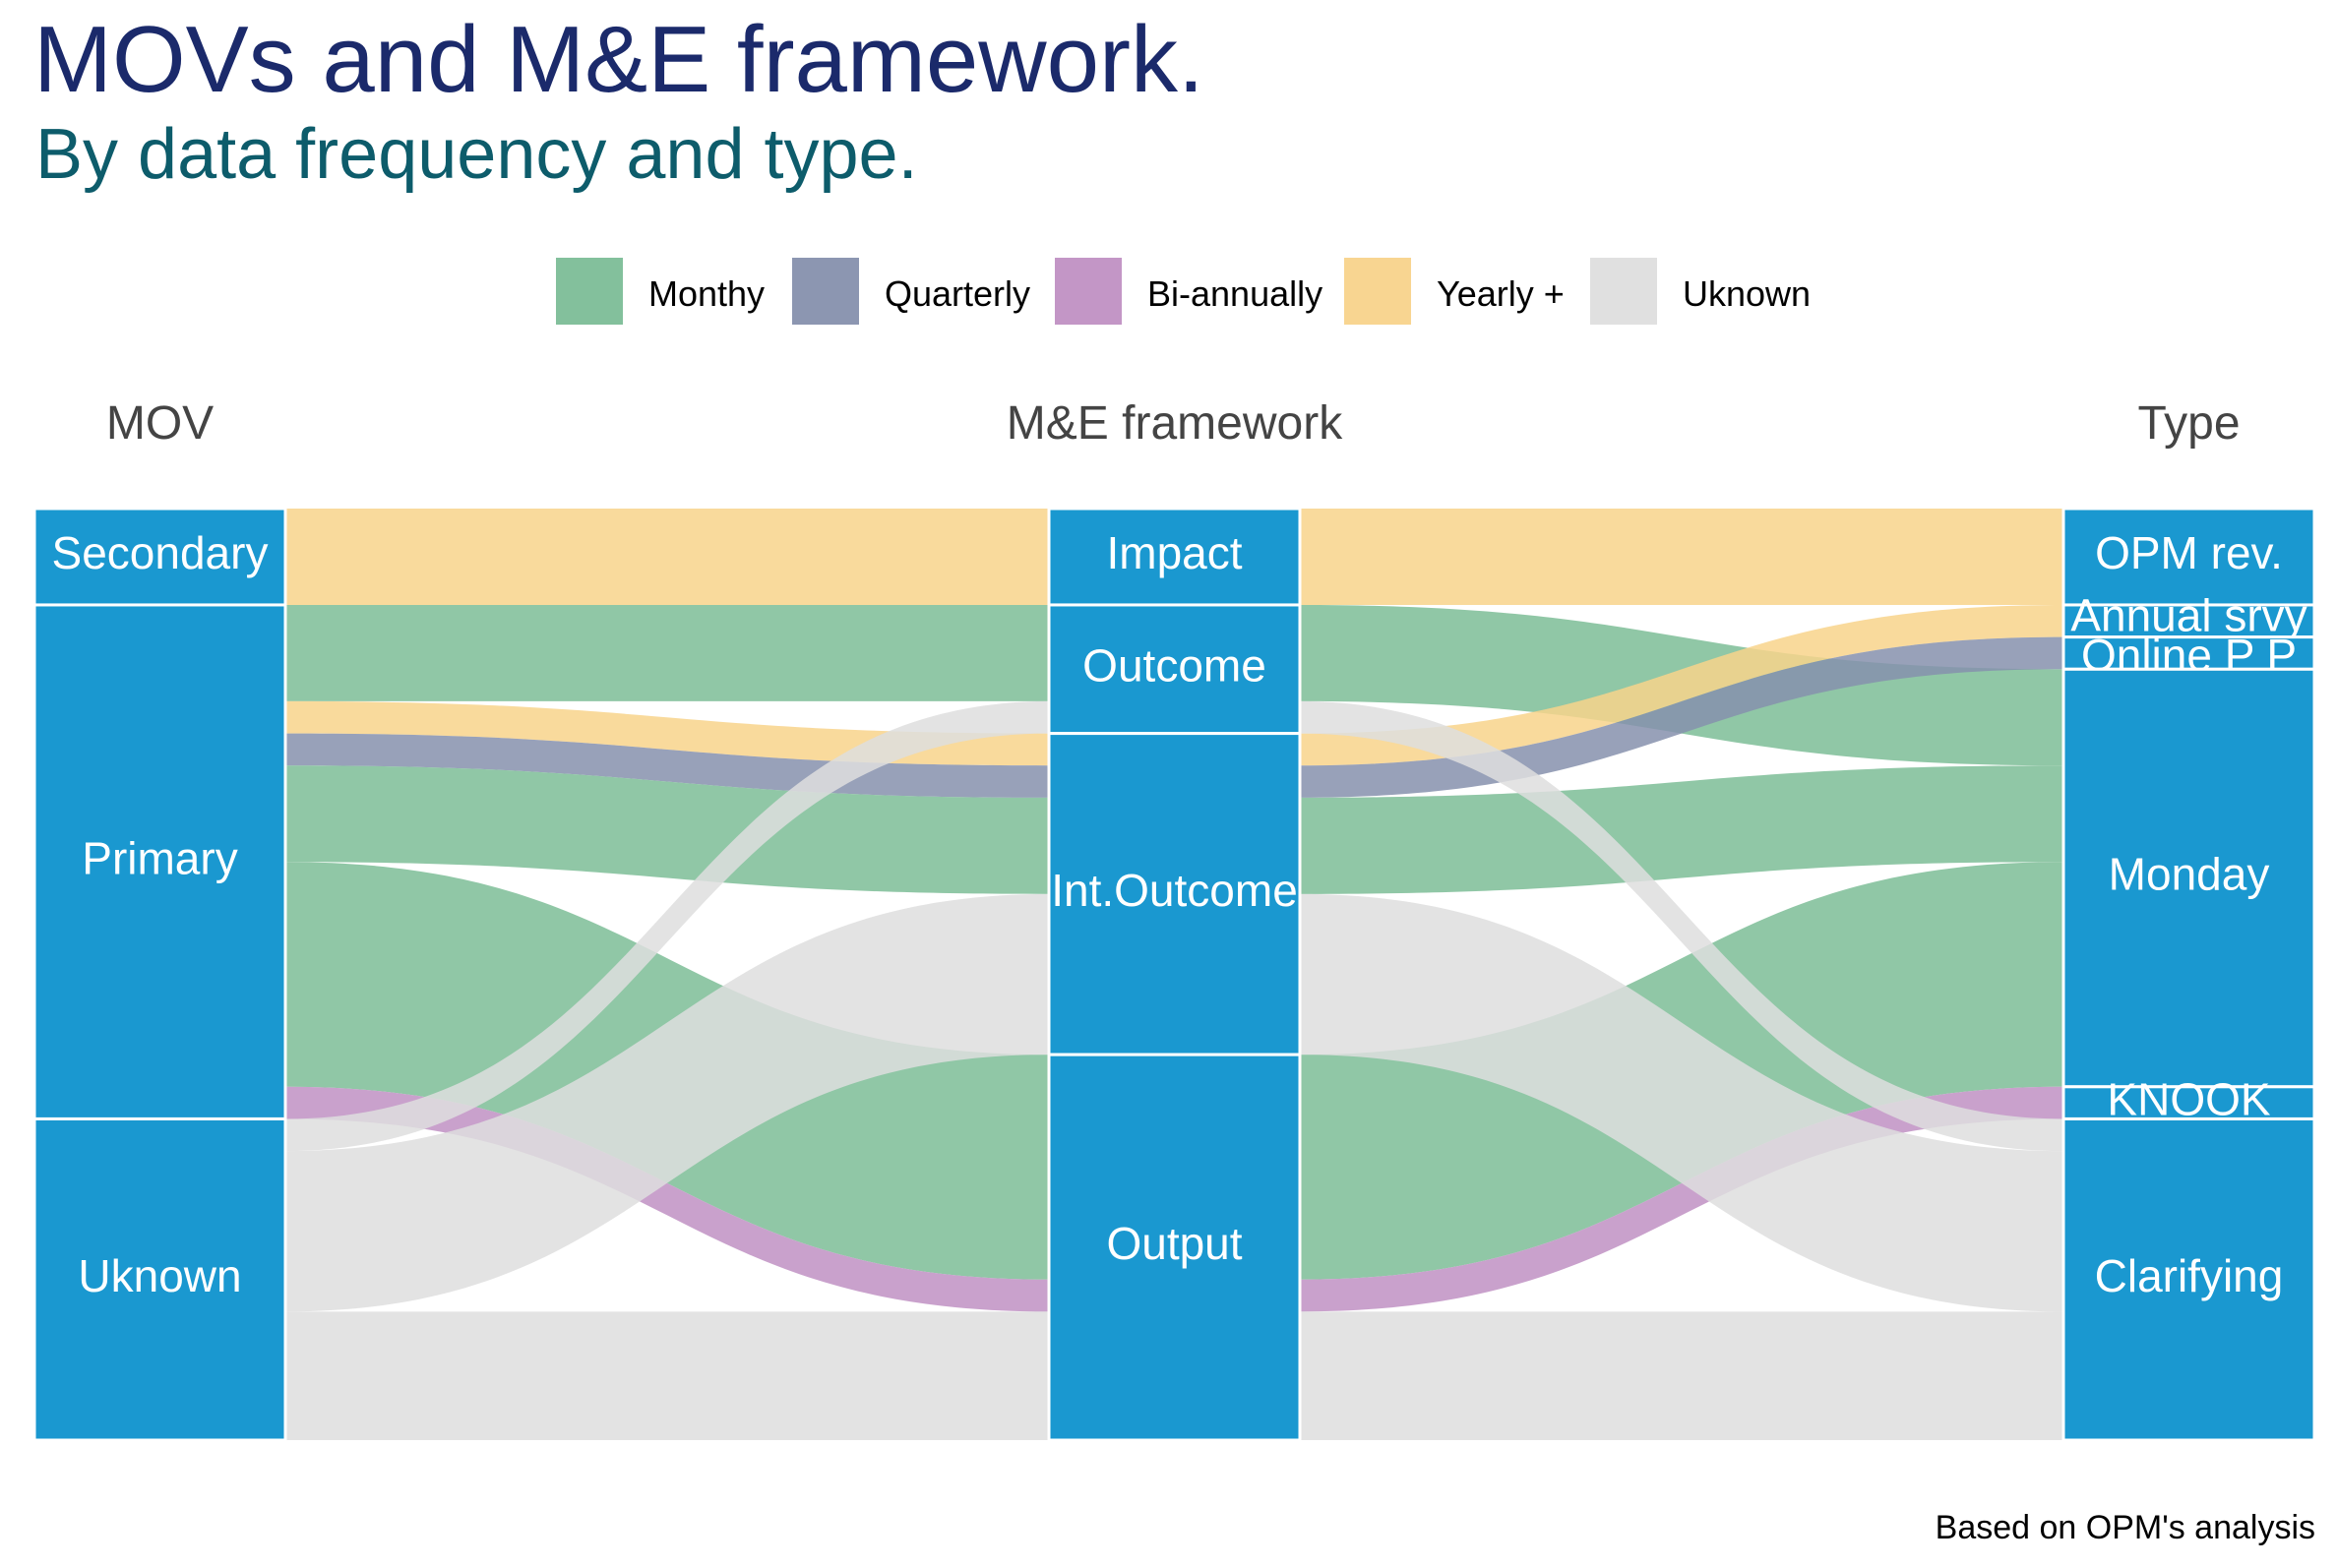  What do you see at coordinates (589, 291) in the screenshot?
I see `legend-swatch-monthy` at bounding box center [589, 291].